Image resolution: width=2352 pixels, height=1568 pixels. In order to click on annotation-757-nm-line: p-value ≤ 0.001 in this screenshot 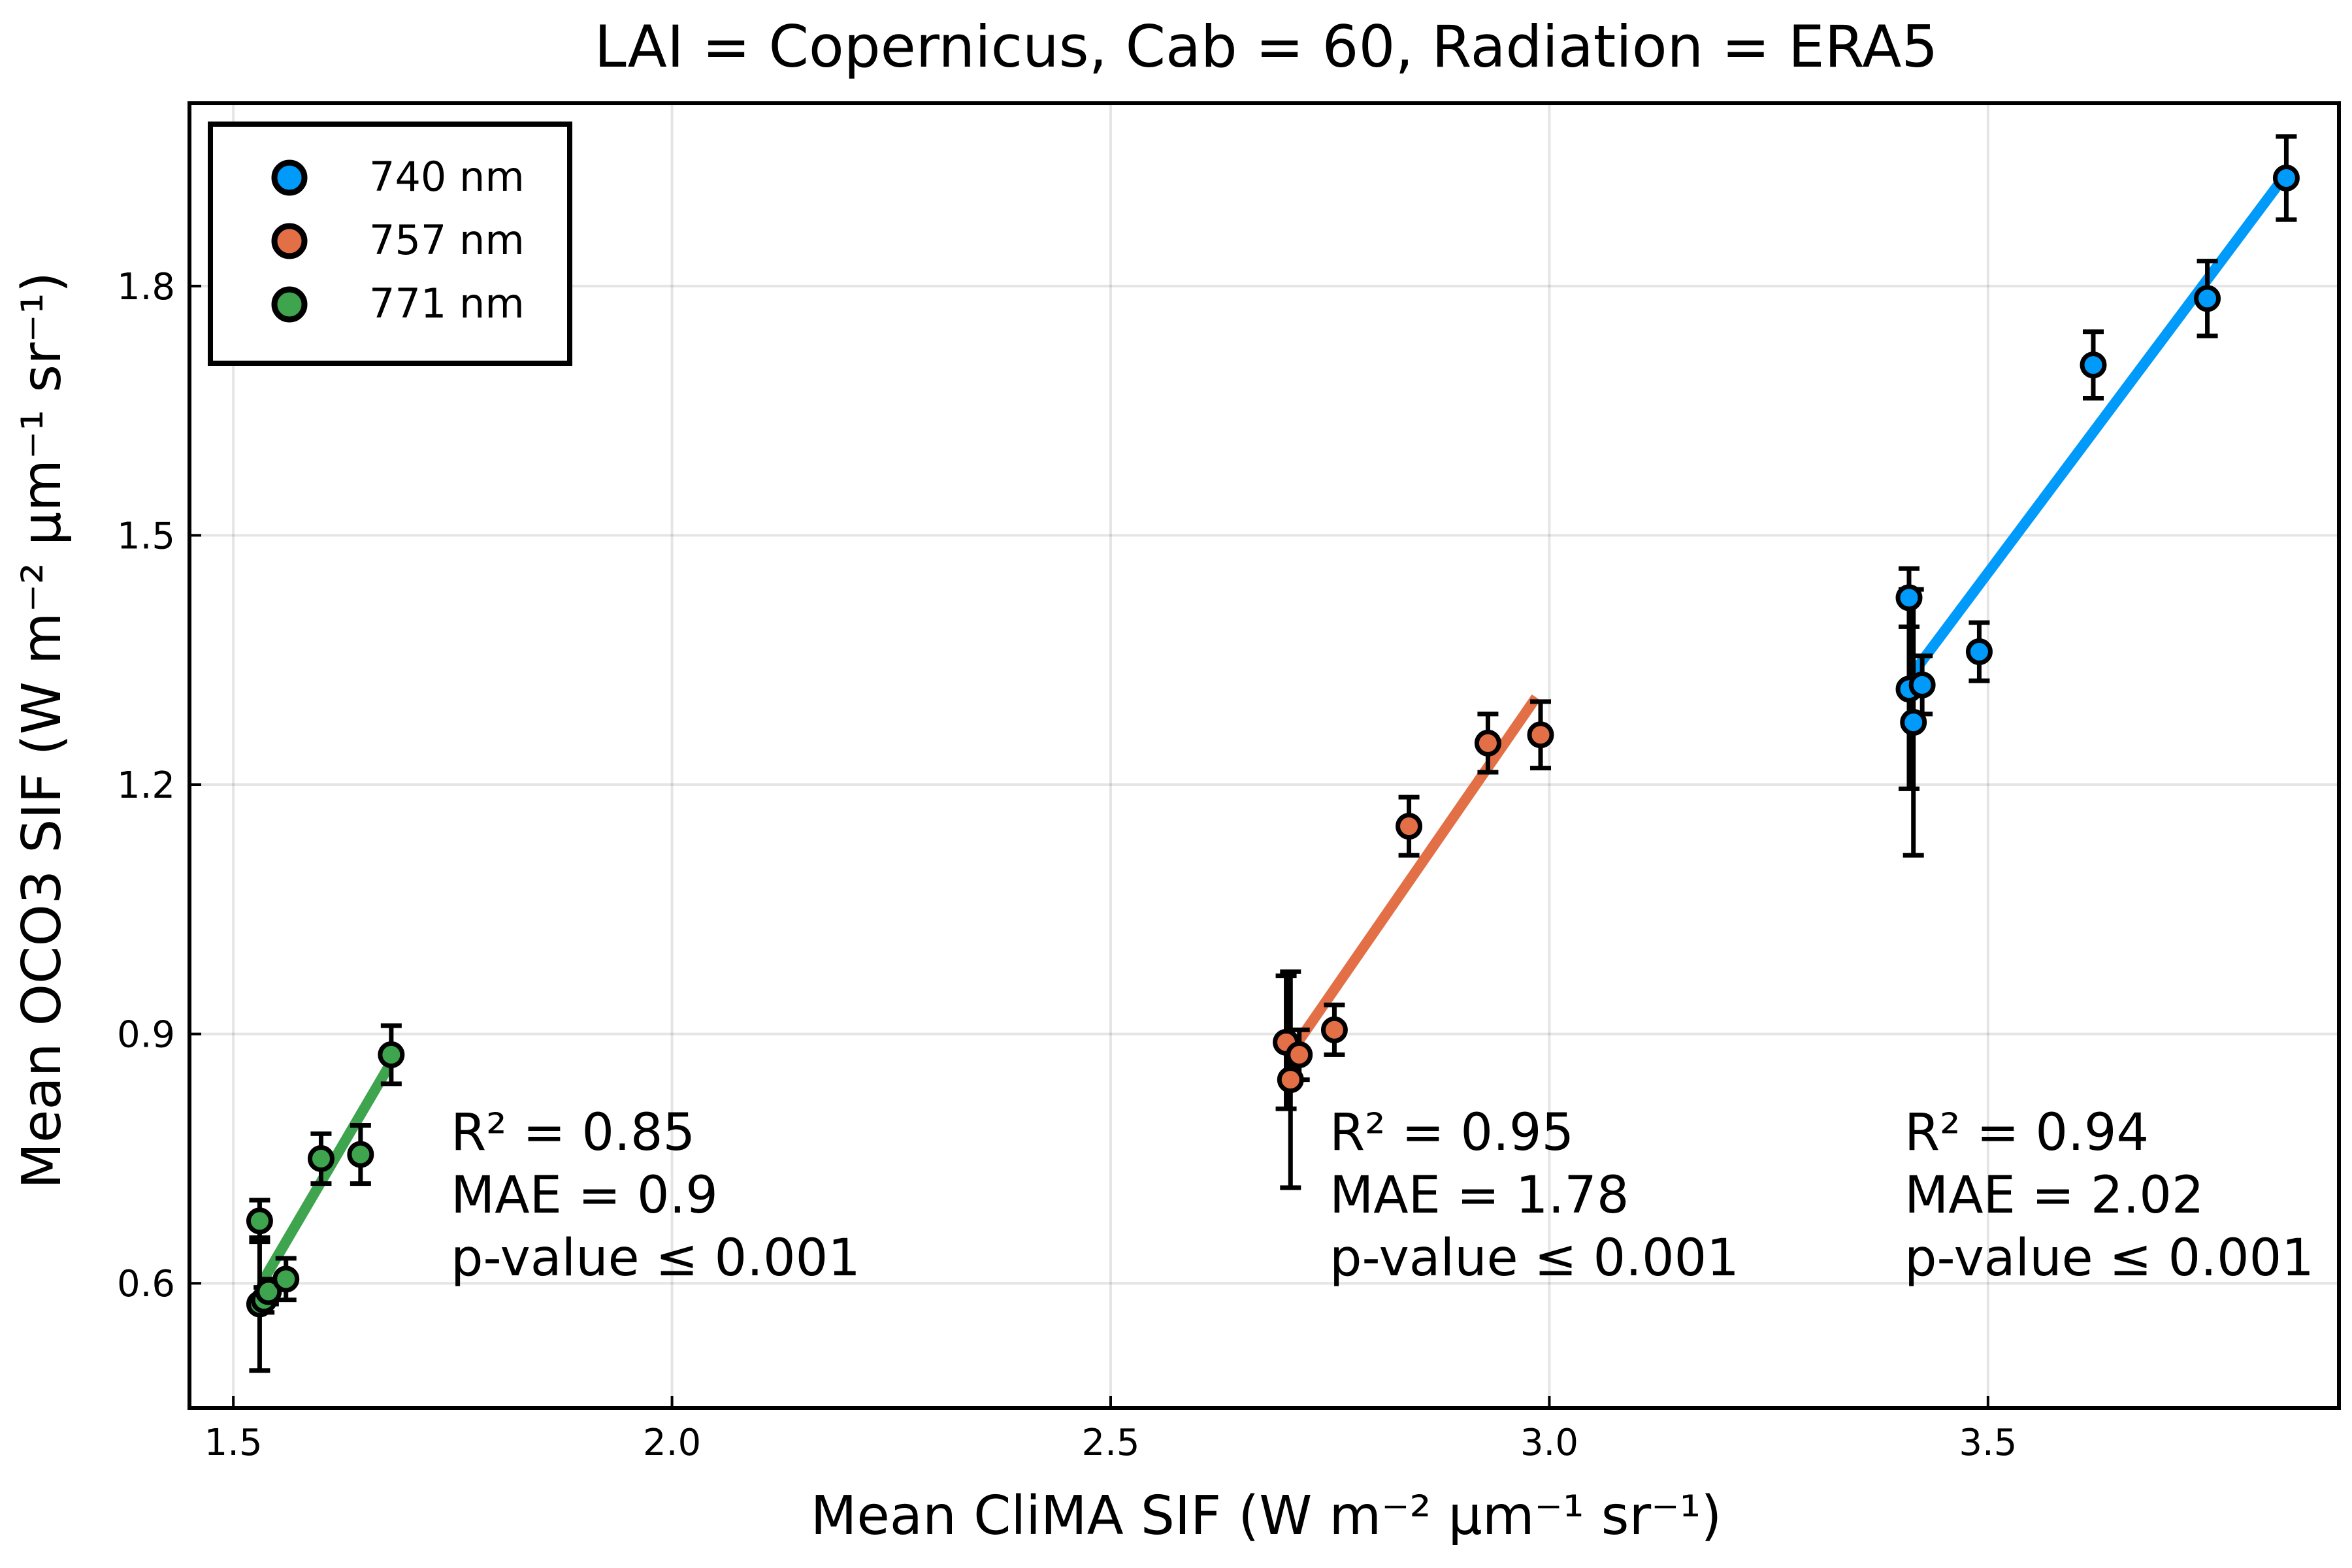, I will do `click(1534, 1258)`.